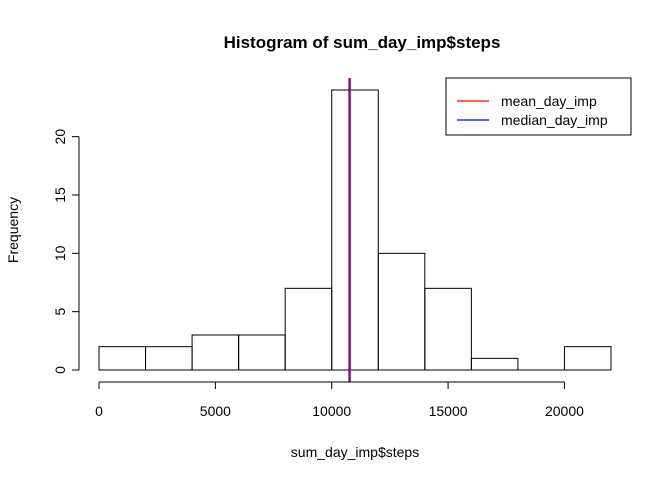  I want to click on legend-label: median_day_imp, so click(554, 120).